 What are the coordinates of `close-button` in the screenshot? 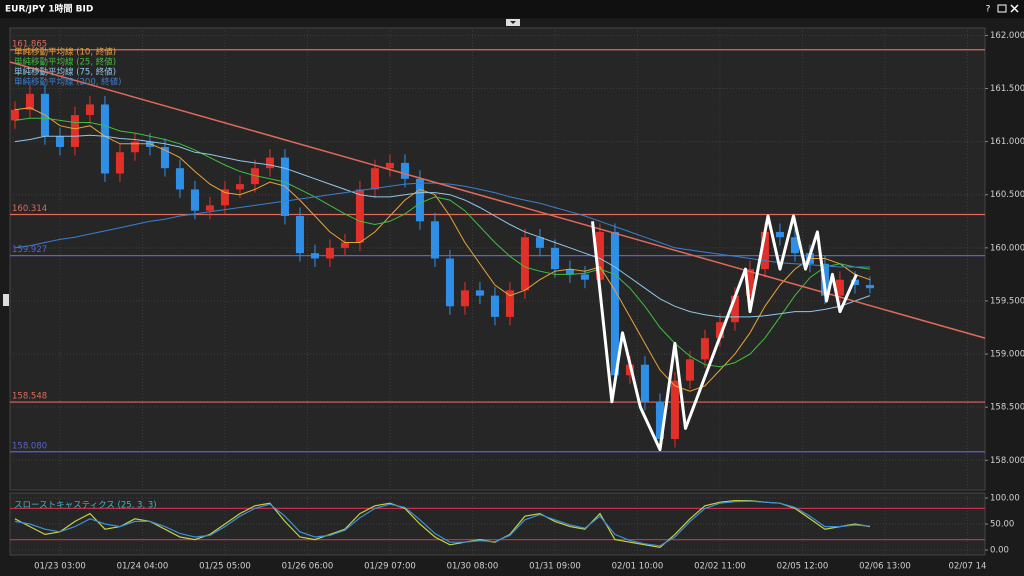 It's located at (1014, 8).